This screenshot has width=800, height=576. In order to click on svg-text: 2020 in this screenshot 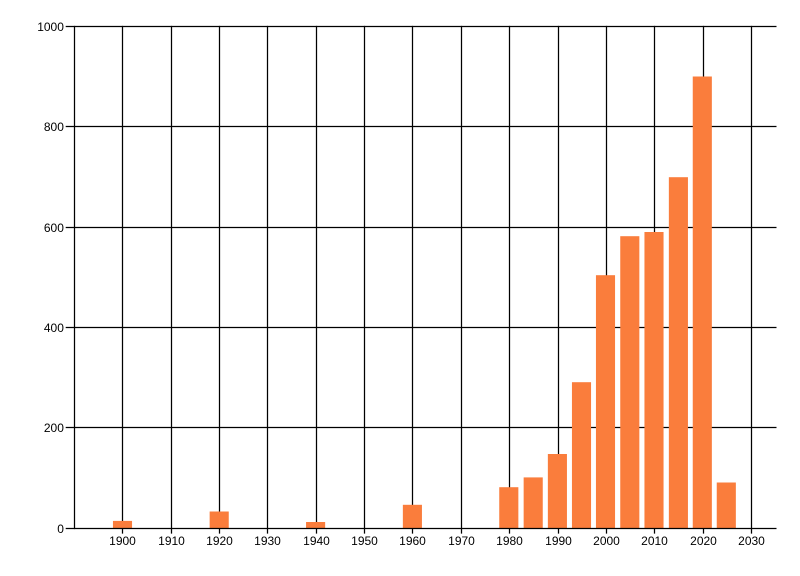, I will do `click(703, 541)`.